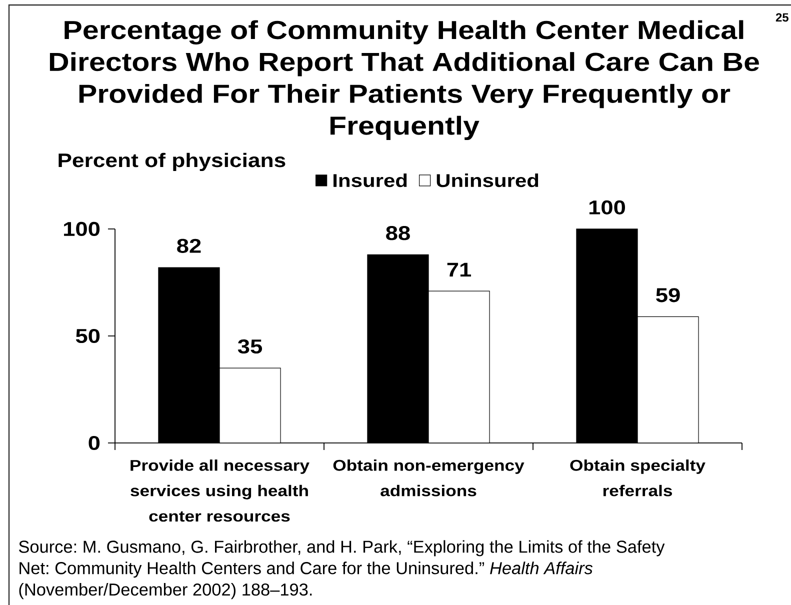 This screenshot has height=605, width=791. Describe the element at coordinates (607, 207) in the screenshot. I see `data-label: 100` at that location.